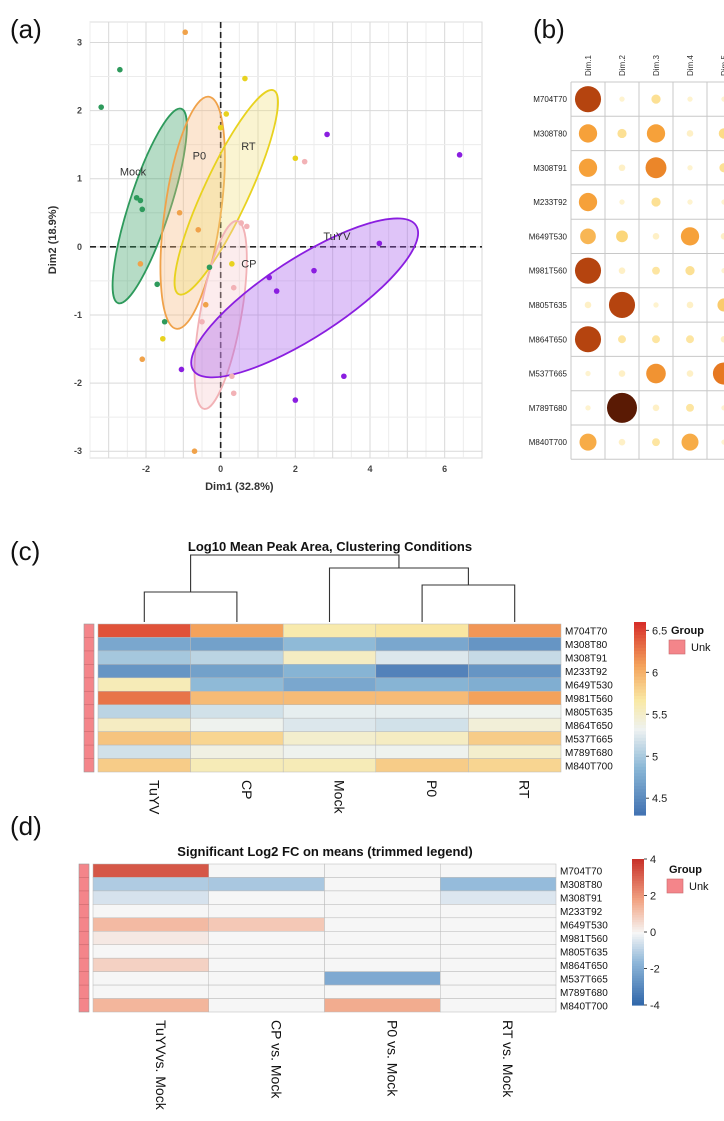 This screenshot has width=724, height=1121. What do you see at coordinates (589, 699) in the screenshot?
I see `heatmap-row-label: M981T560` at bounding box center [589, 699].